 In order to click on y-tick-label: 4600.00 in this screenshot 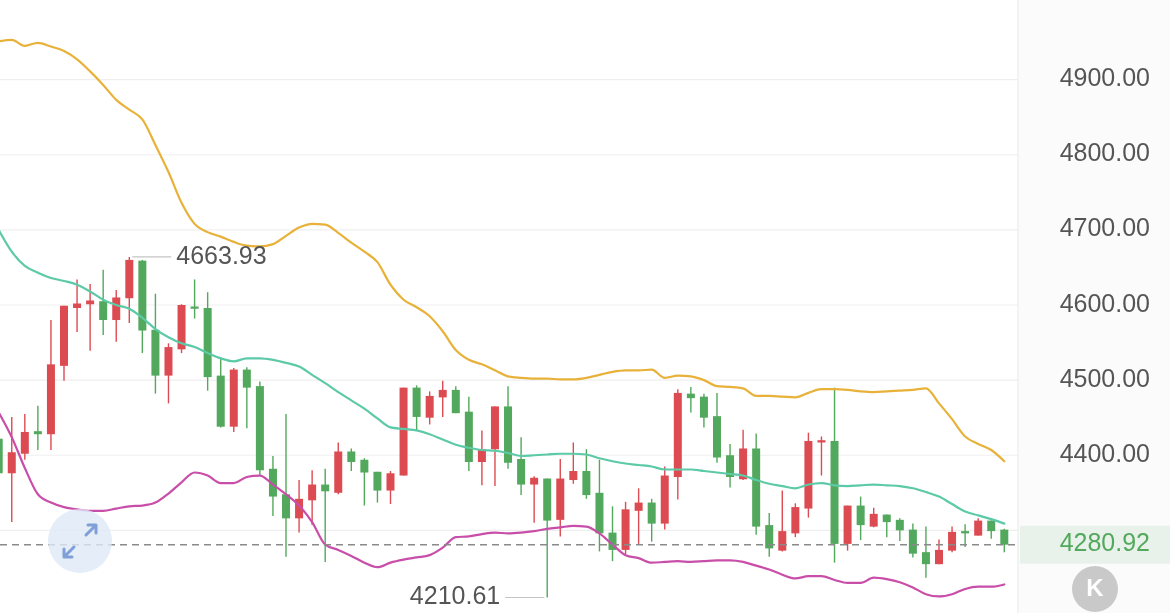, I will do `click(1104, 302)`.